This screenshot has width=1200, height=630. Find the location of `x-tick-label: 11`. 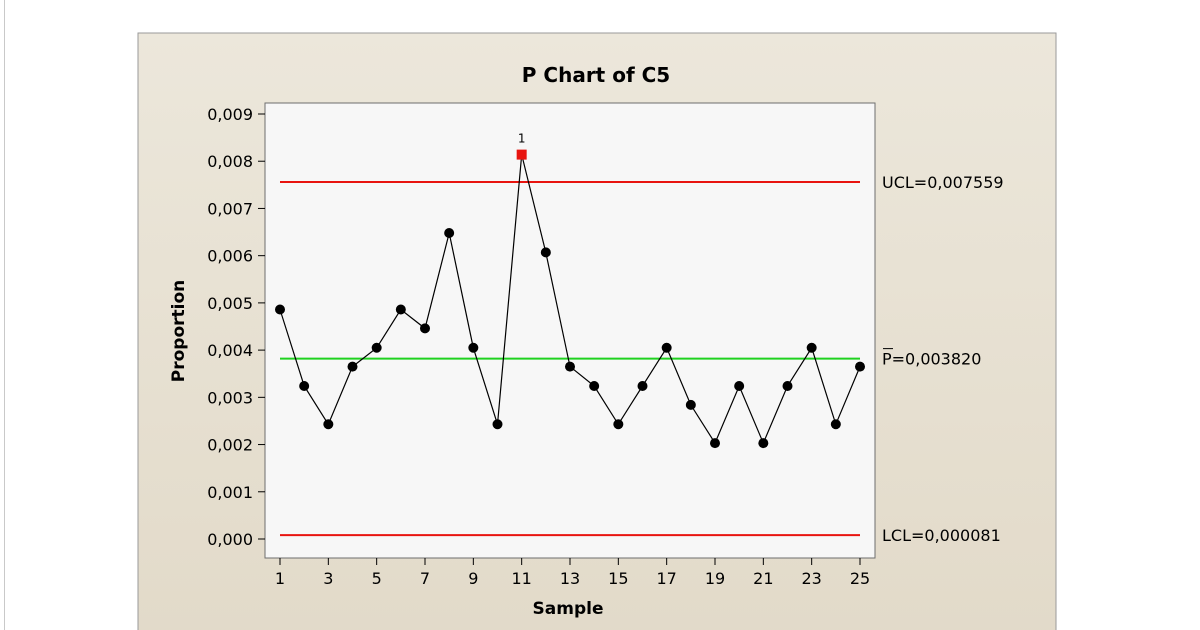

x-tick-label: 11 is located at coordinates (521, 578).